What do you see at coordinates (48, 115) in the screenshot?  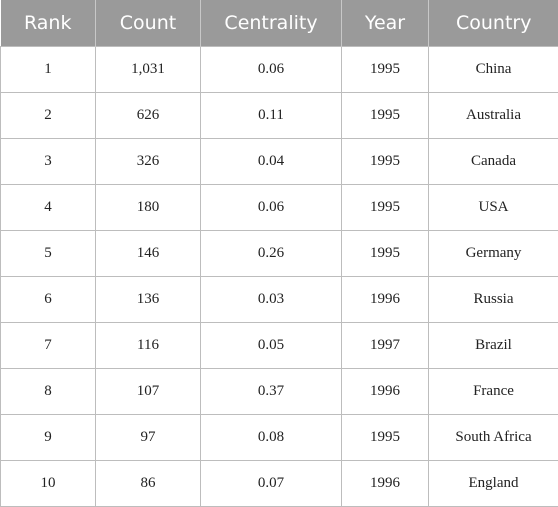 I see `cell-rank: 2` at bounding box center [48, 115].